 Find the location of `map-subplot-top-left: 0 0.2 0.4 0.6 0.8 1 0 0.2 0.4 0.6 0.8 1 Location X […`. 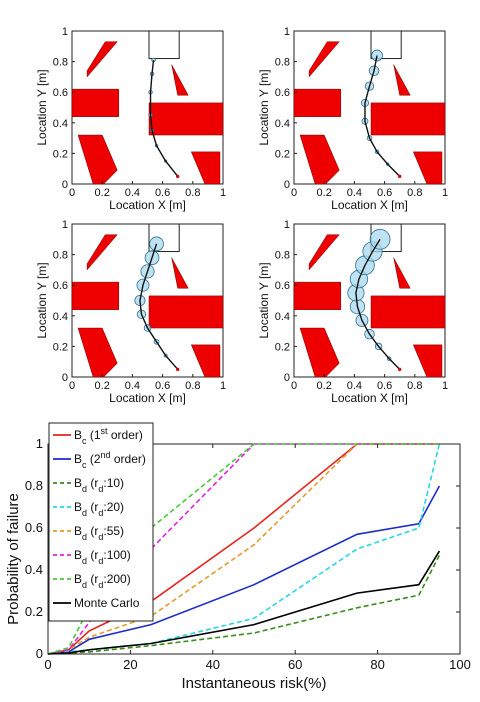

map-subplot-top-left: 0 0.2 0.4 0.6 0.8 1 0 0.2 0.4 0.6 0.8 1 Location X [… is located at coordinates (130, 119).